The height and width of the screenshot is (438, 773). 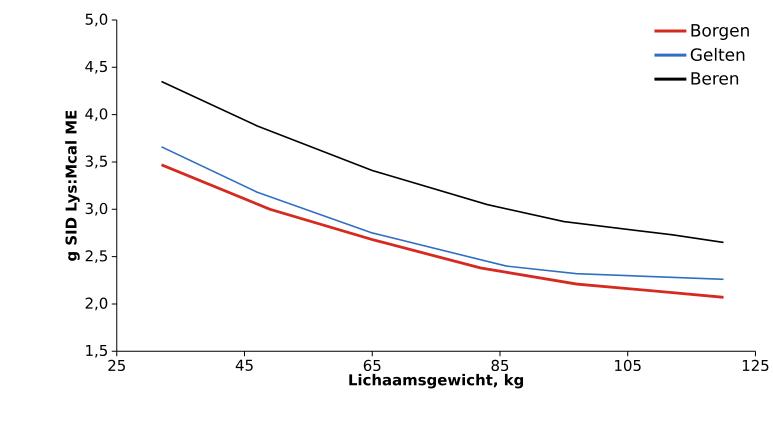 What do you see at coordinates (755, 366) in the screenshot?
I see `x-tick-label: 125` at bounding box center [755, 366].